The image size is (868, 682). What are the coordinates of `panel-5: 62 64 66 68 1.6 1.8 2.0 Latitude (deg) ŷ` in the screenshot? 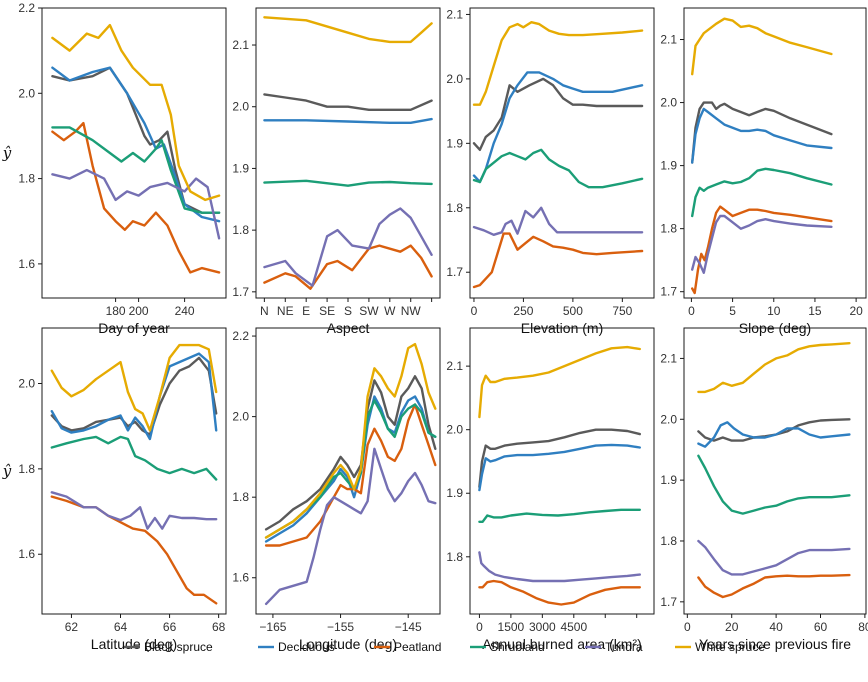 It's located at (114, 489).